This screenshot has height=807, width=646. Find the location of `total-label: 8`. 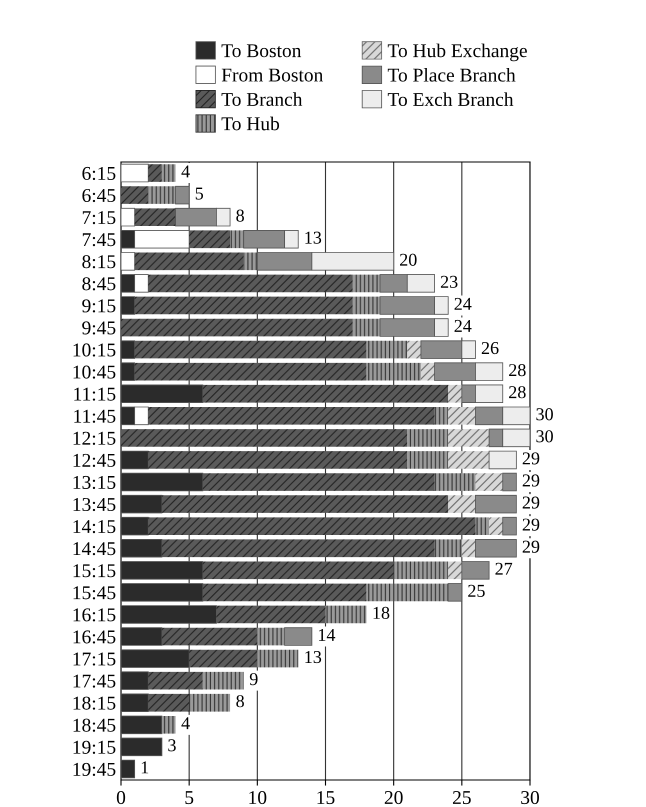

total-label: 8 is located at coordinates (240, 701).